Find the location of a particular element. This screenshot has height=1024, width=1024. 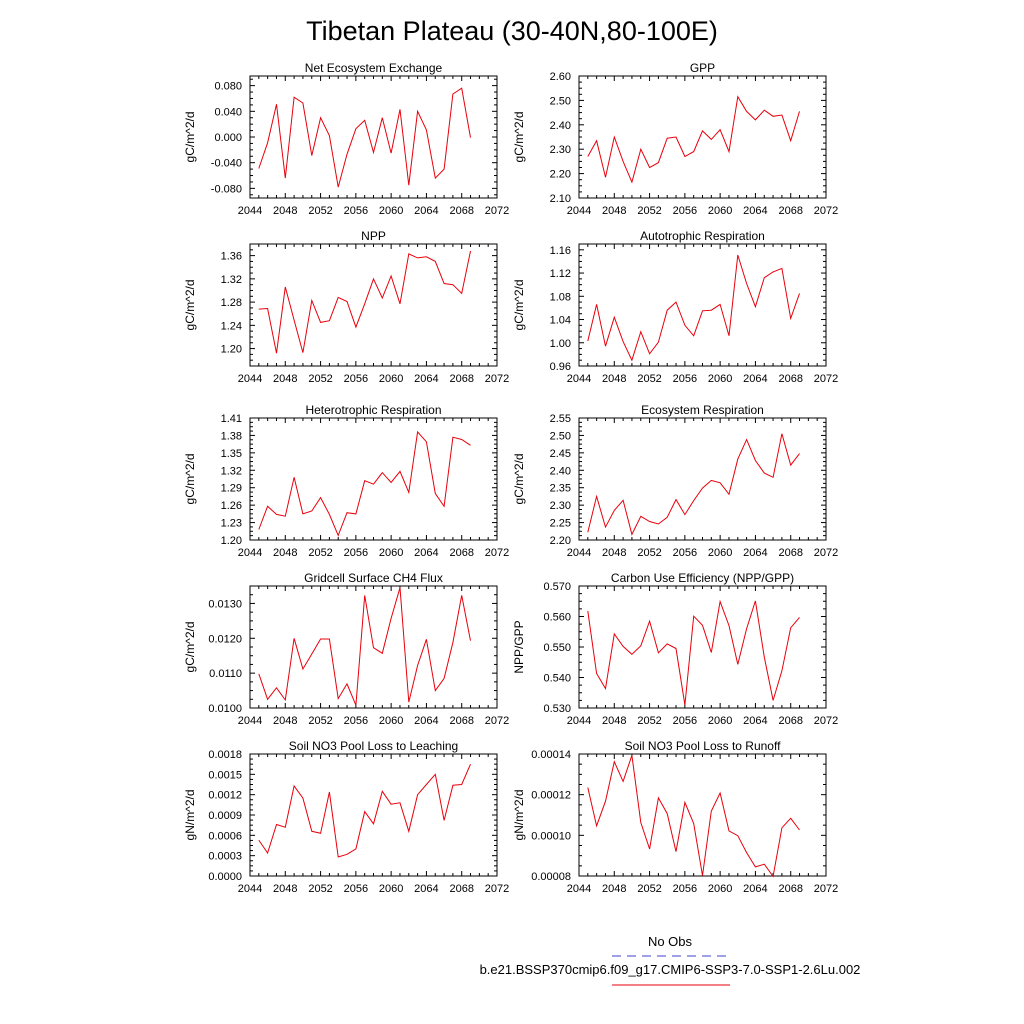

y-tick-label: 0.550 is located at coordinates (557, 648).